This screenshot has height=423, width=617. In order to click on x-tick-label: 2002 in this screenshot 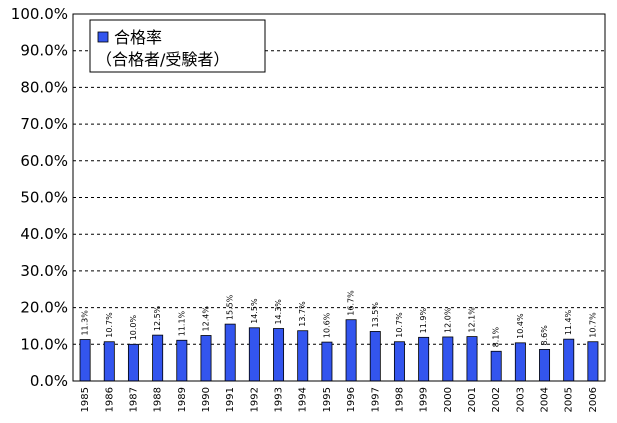, I will do `click(496, 399)`.